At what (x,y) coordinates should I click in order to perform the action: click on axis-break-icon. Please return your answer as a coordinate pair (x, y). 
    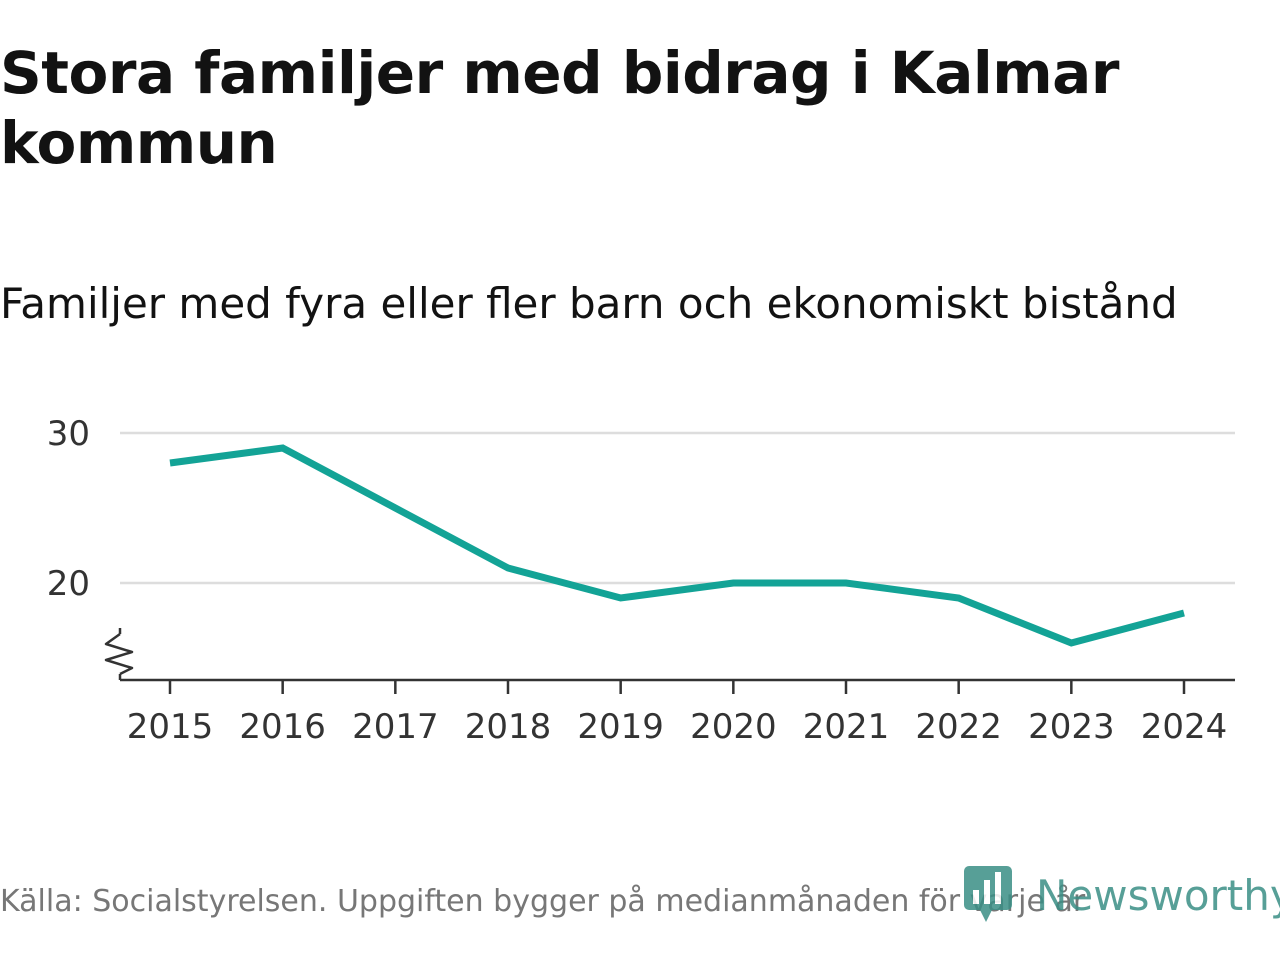
    Looking at the image, I should click on (119, 654).